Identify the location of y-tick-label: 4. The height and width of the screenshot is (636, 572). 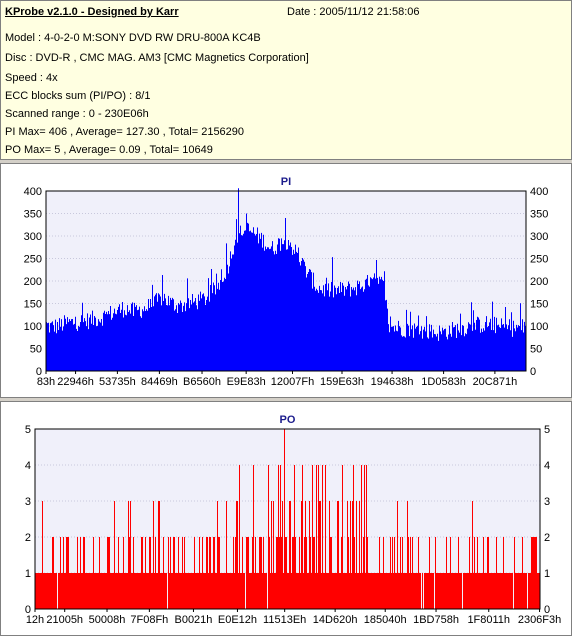
(28, 466).